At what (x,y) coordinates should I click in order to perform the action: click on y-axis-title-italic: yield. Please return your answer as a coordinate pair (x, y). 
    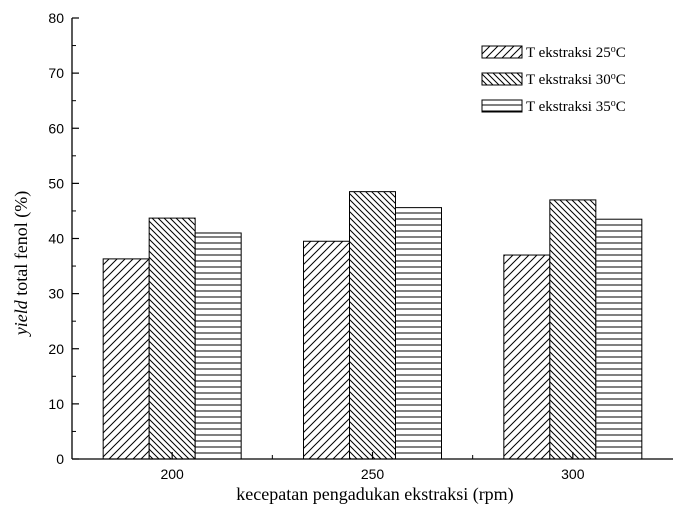
    Looking at the image, I should click on (21, 318).